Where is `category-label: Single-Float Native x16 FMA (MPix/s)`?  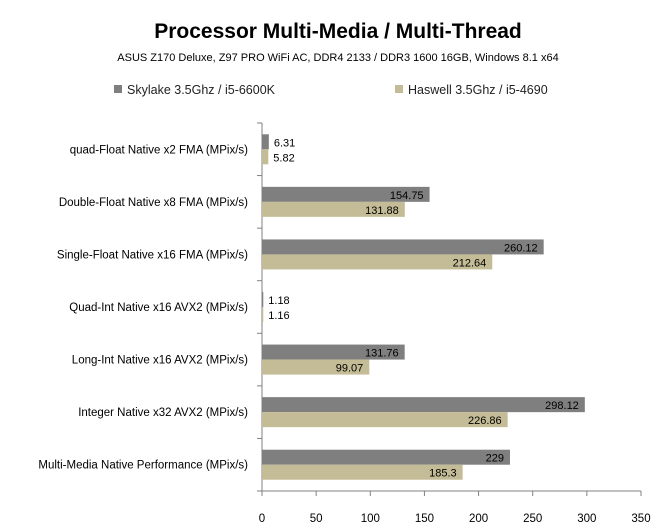
category-label: Single-Float Native x16 FMA (MPix/s) is located at coordinates (152, 255).